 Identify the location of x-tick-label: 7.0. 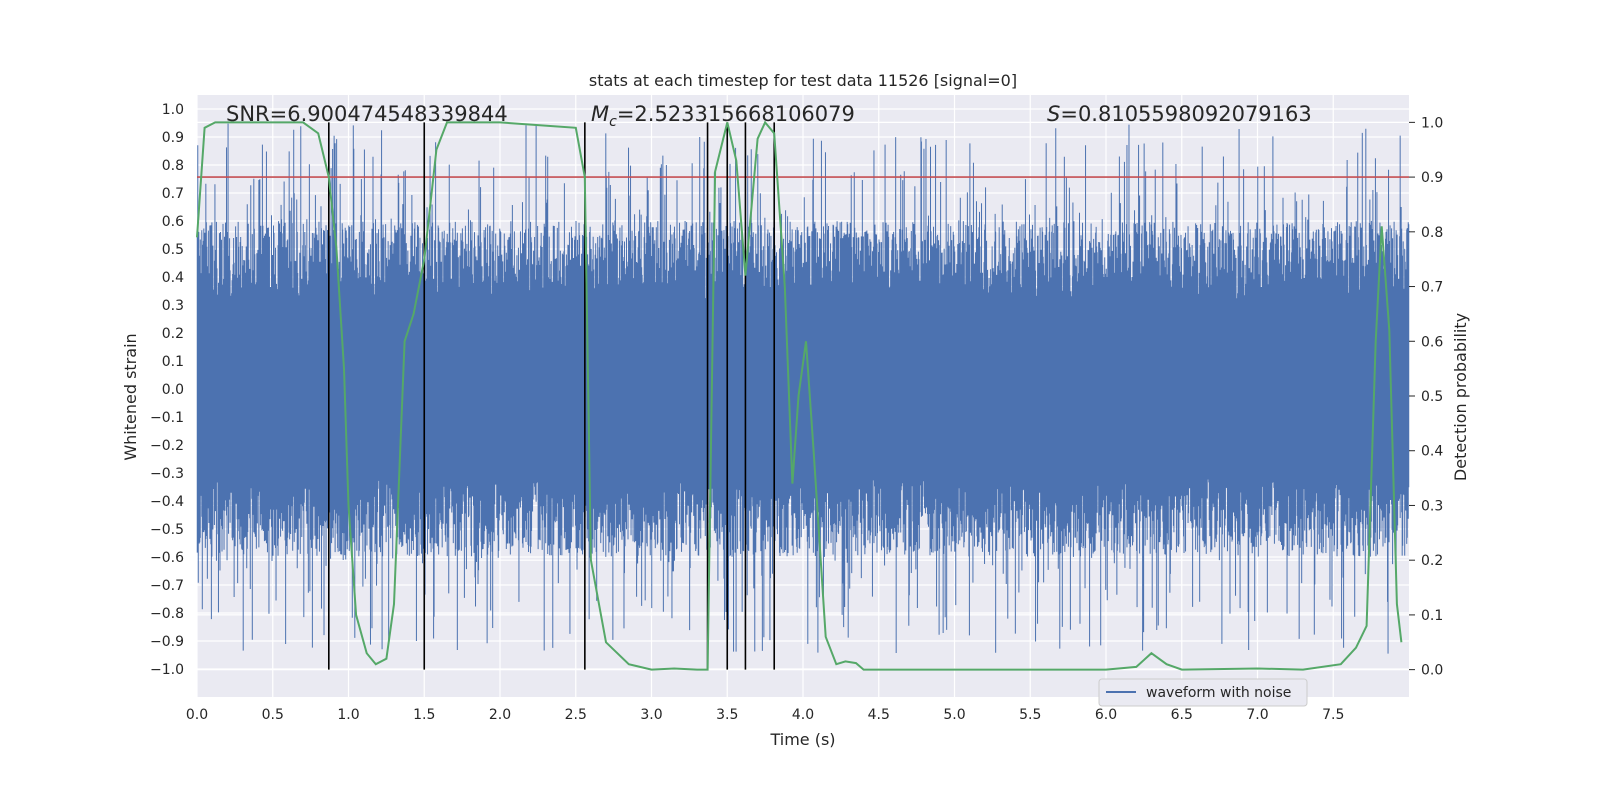
(1257, 715).